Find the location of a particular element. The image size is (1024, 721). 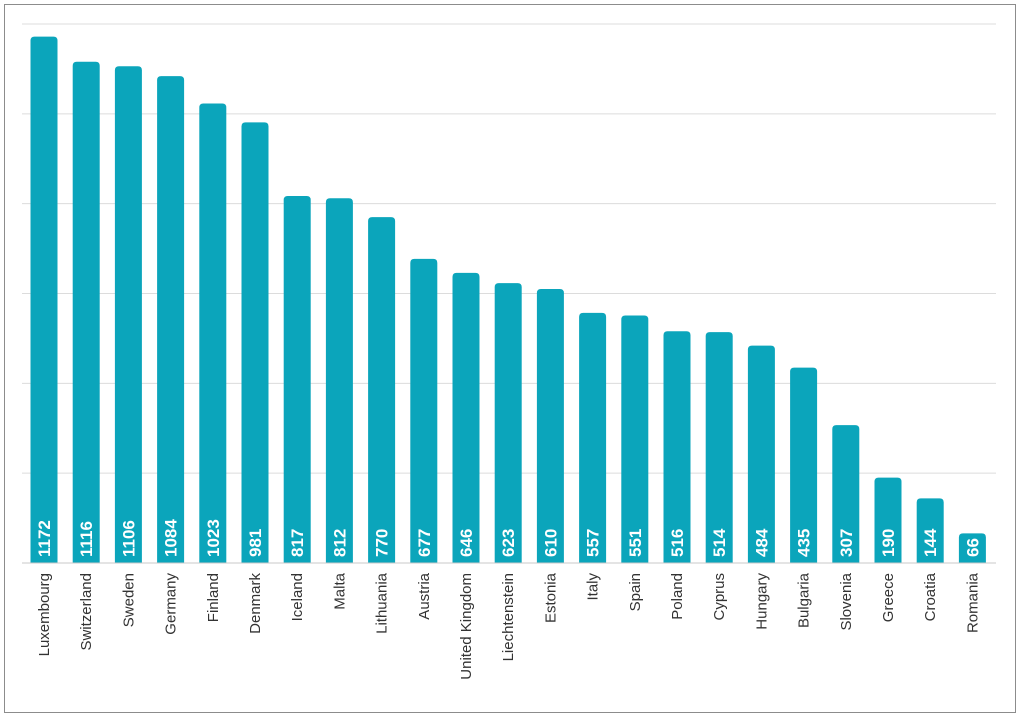

category-label: Romania is located at coordinates (972, 602).